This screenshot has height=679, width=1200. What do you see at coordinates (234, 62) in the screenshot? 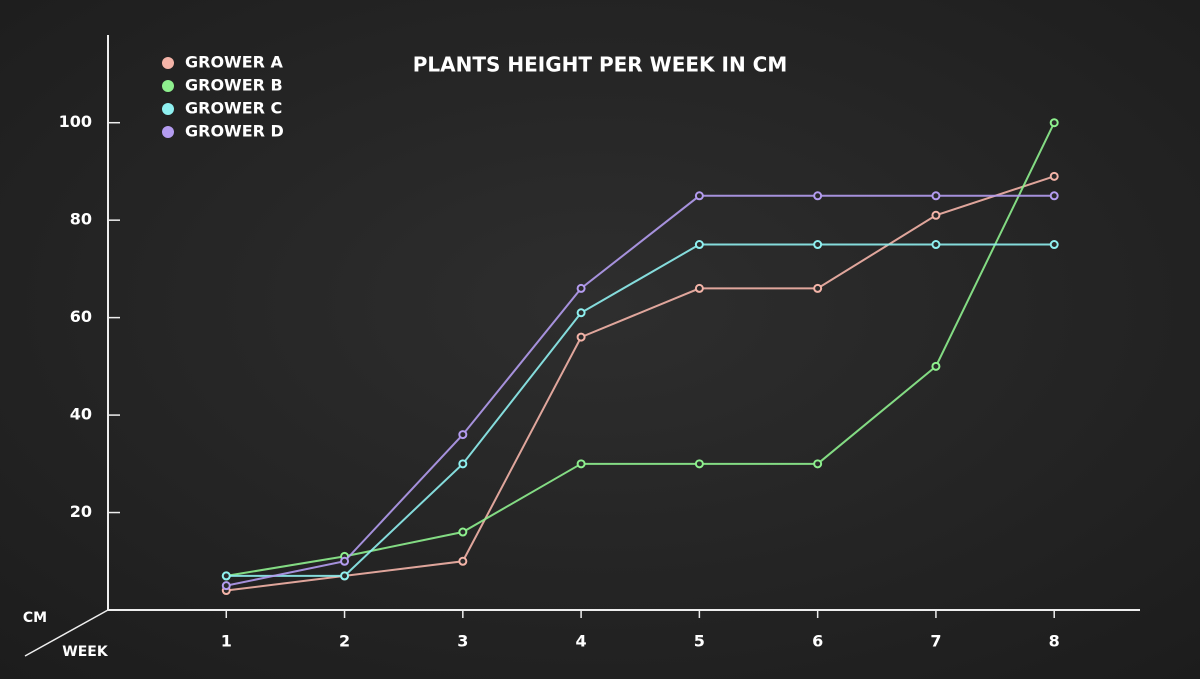
I see `legend-label: GROWER A` at bounding box center [234, 62].